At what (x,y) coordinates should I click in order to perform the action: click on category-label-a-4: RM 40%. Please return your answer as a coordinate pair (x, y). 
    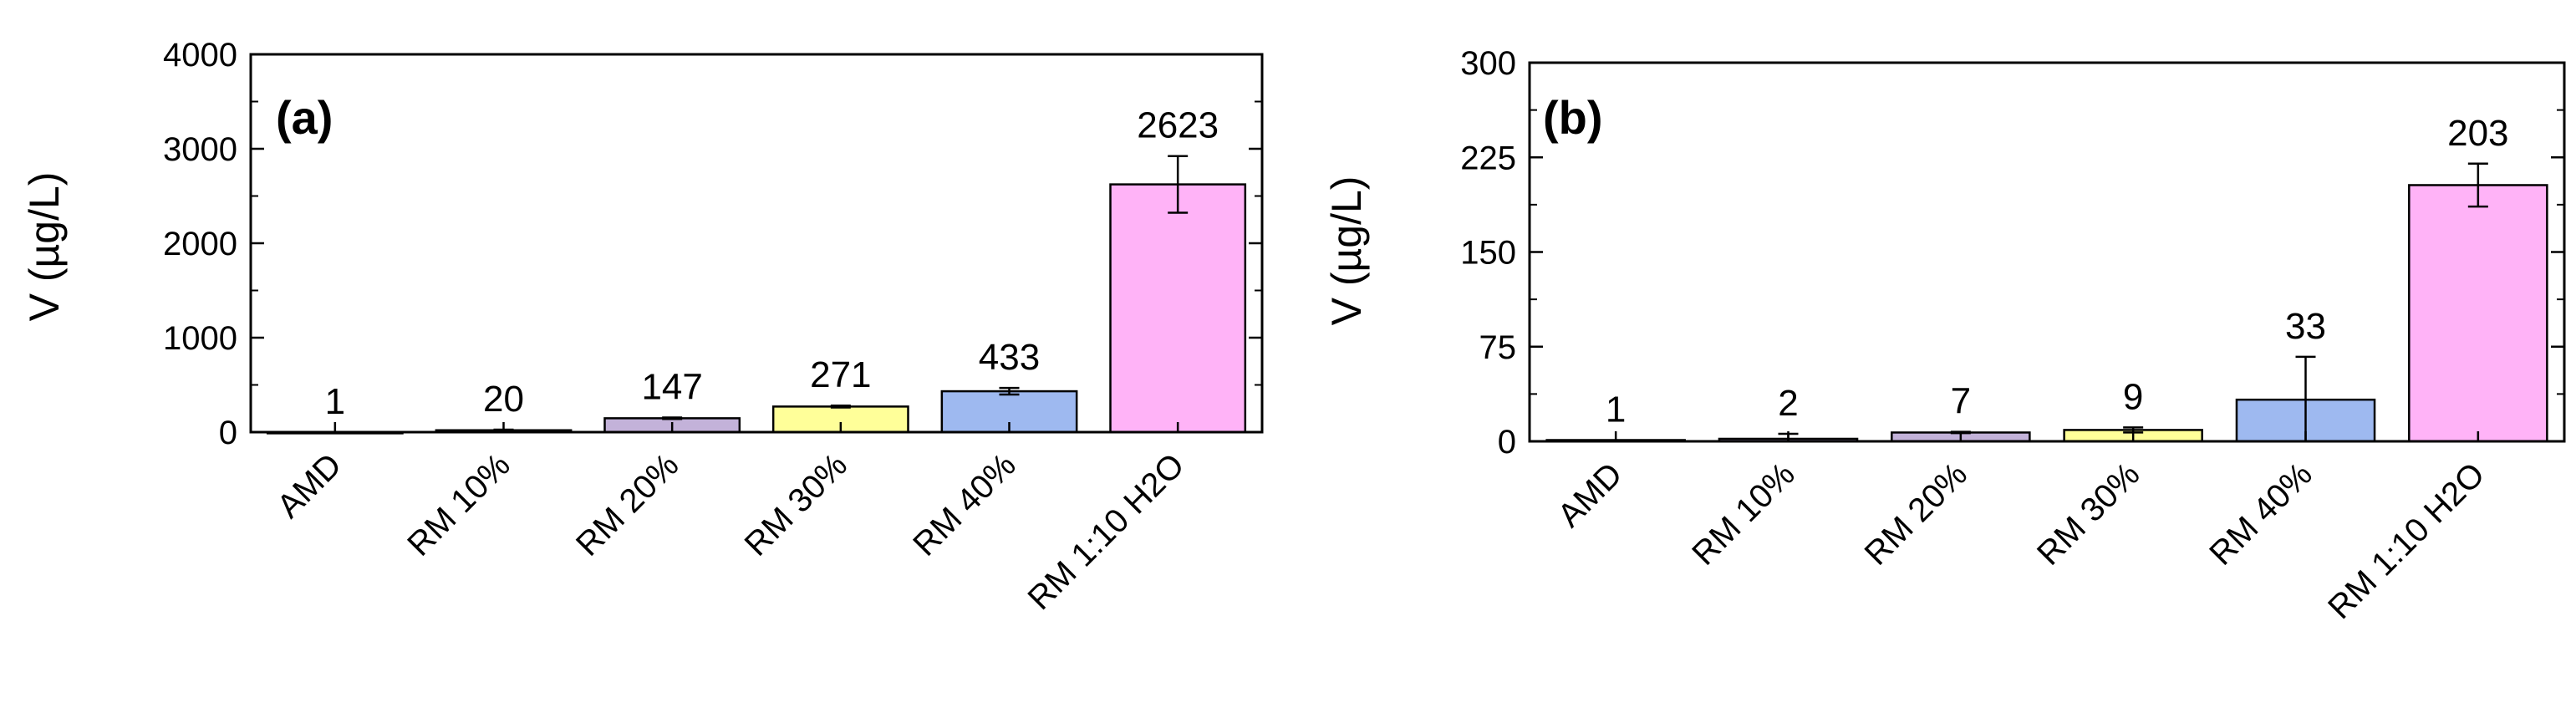
    Looking at the image, I should click on (964, 504).